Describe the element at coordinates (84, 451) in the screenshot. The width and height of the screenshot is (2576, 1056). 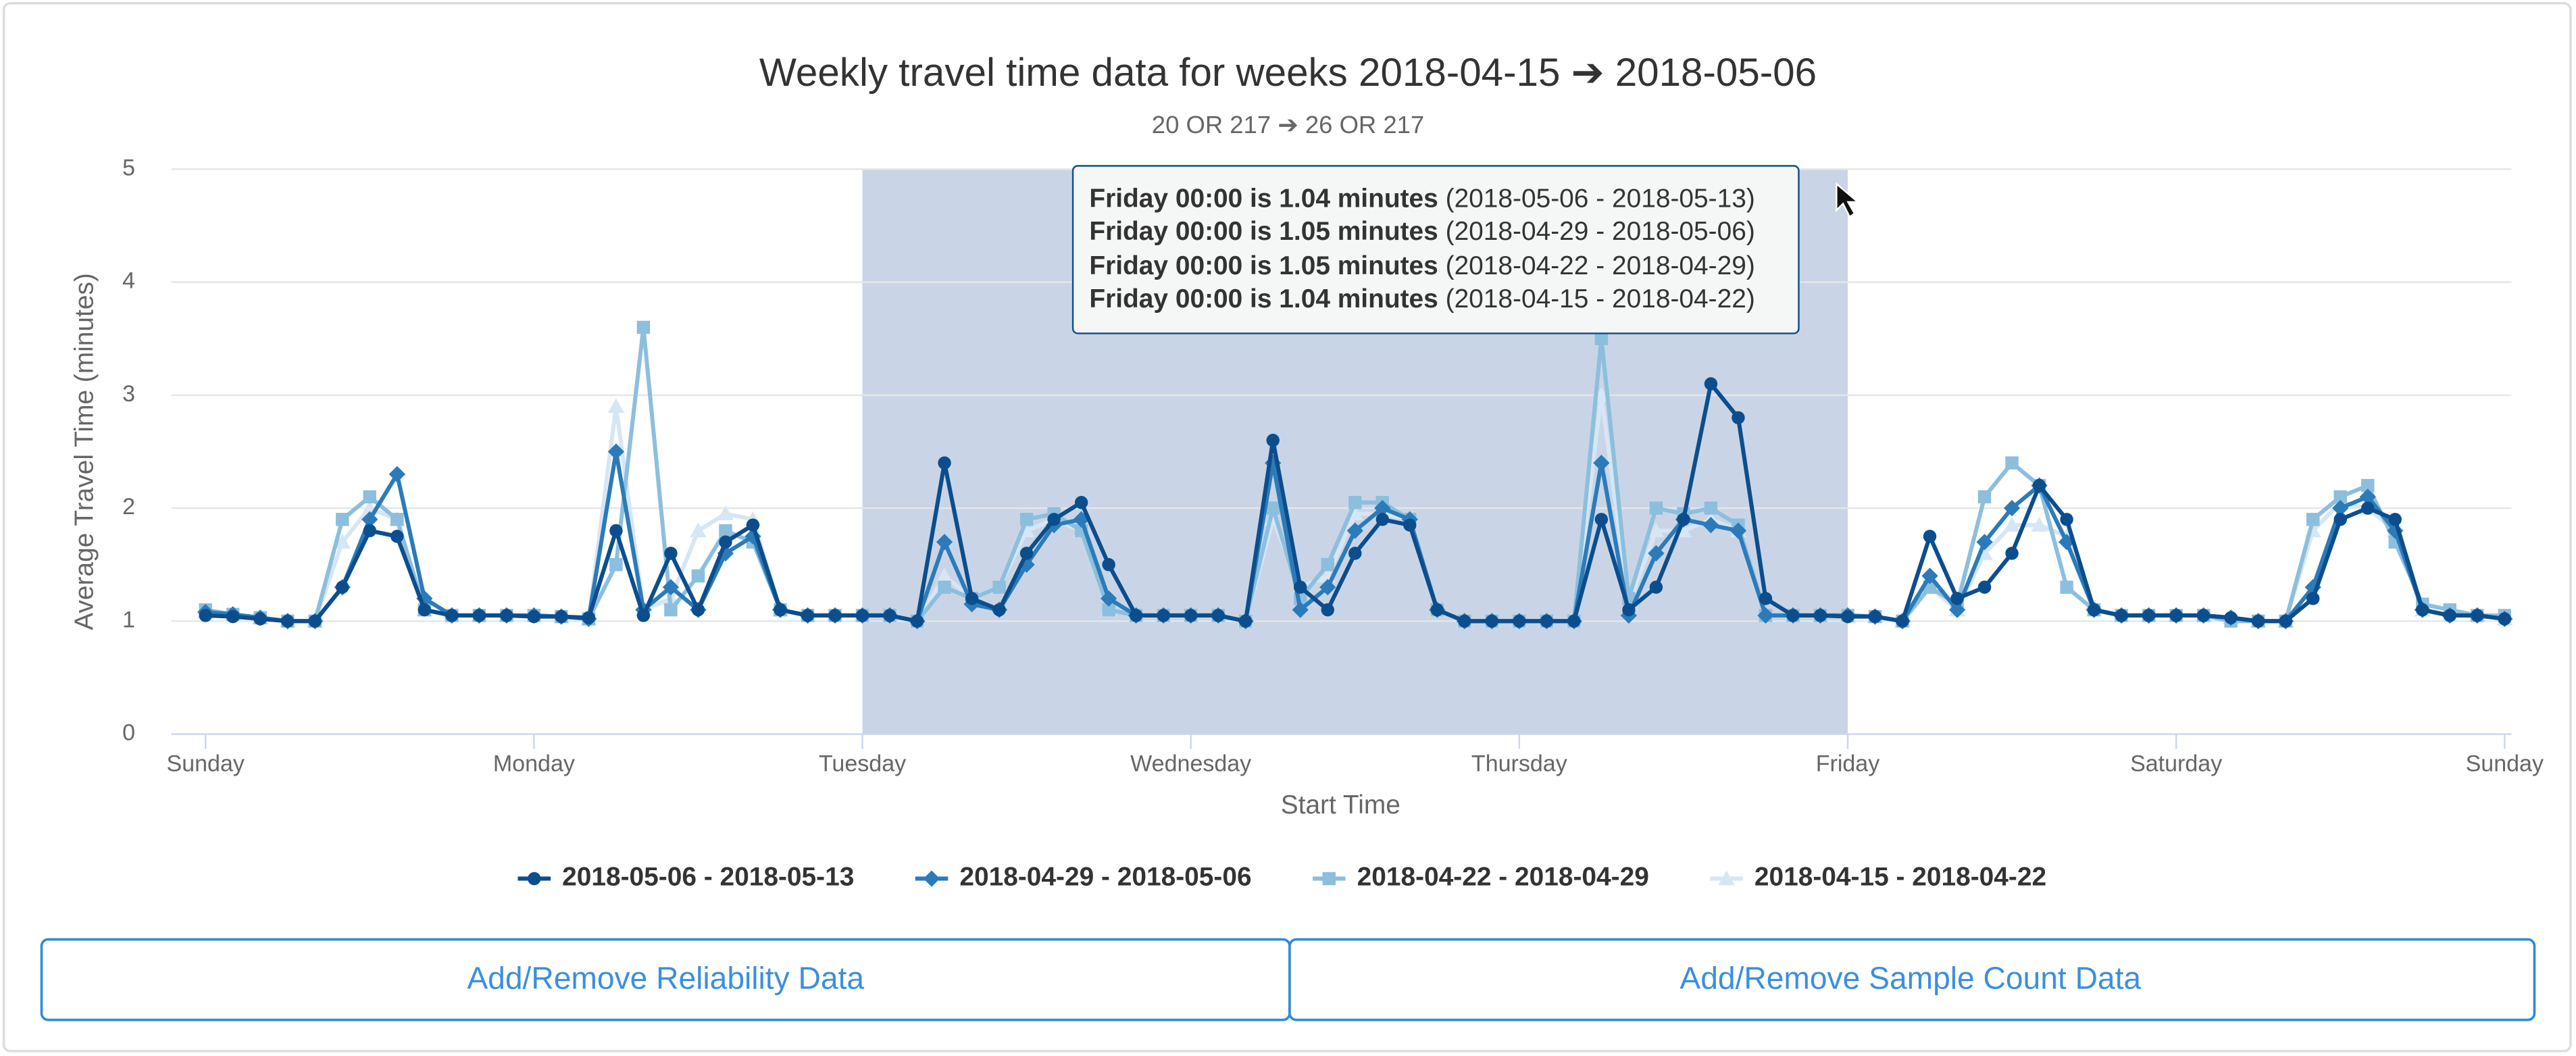
I see `y-axis-title: Average Travel Time (minutes)` at that location.